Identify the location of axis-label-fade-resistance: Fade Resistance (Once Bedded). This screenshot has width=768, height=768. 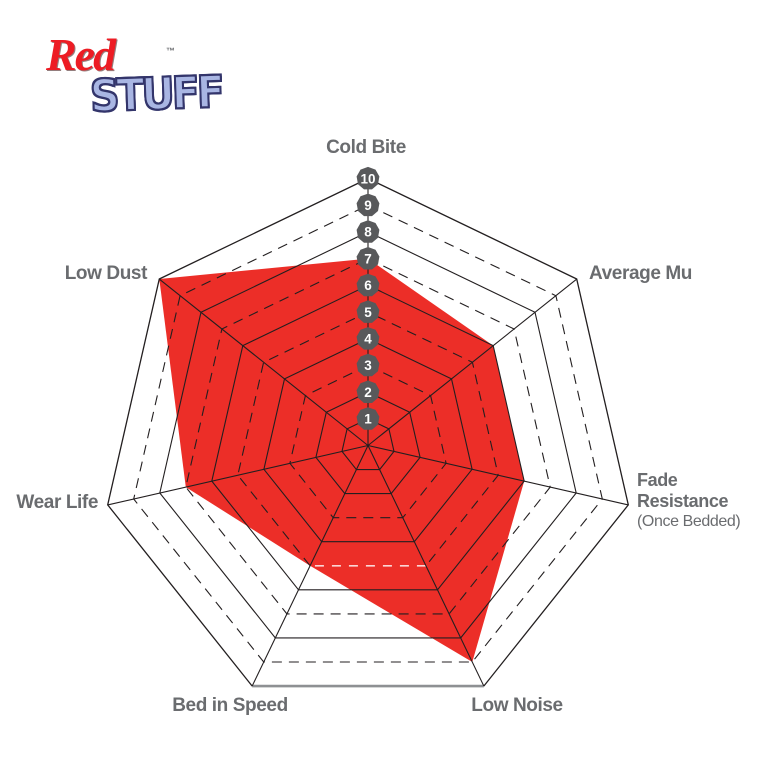
(689, 501).